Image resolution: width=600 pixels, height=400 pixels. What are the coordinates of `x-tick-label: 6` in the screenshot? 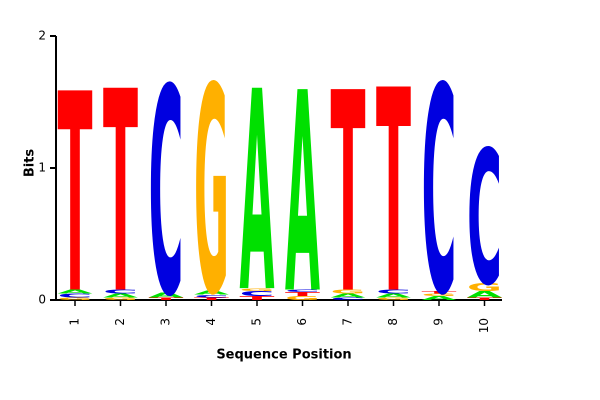 It's located at (302, 322).